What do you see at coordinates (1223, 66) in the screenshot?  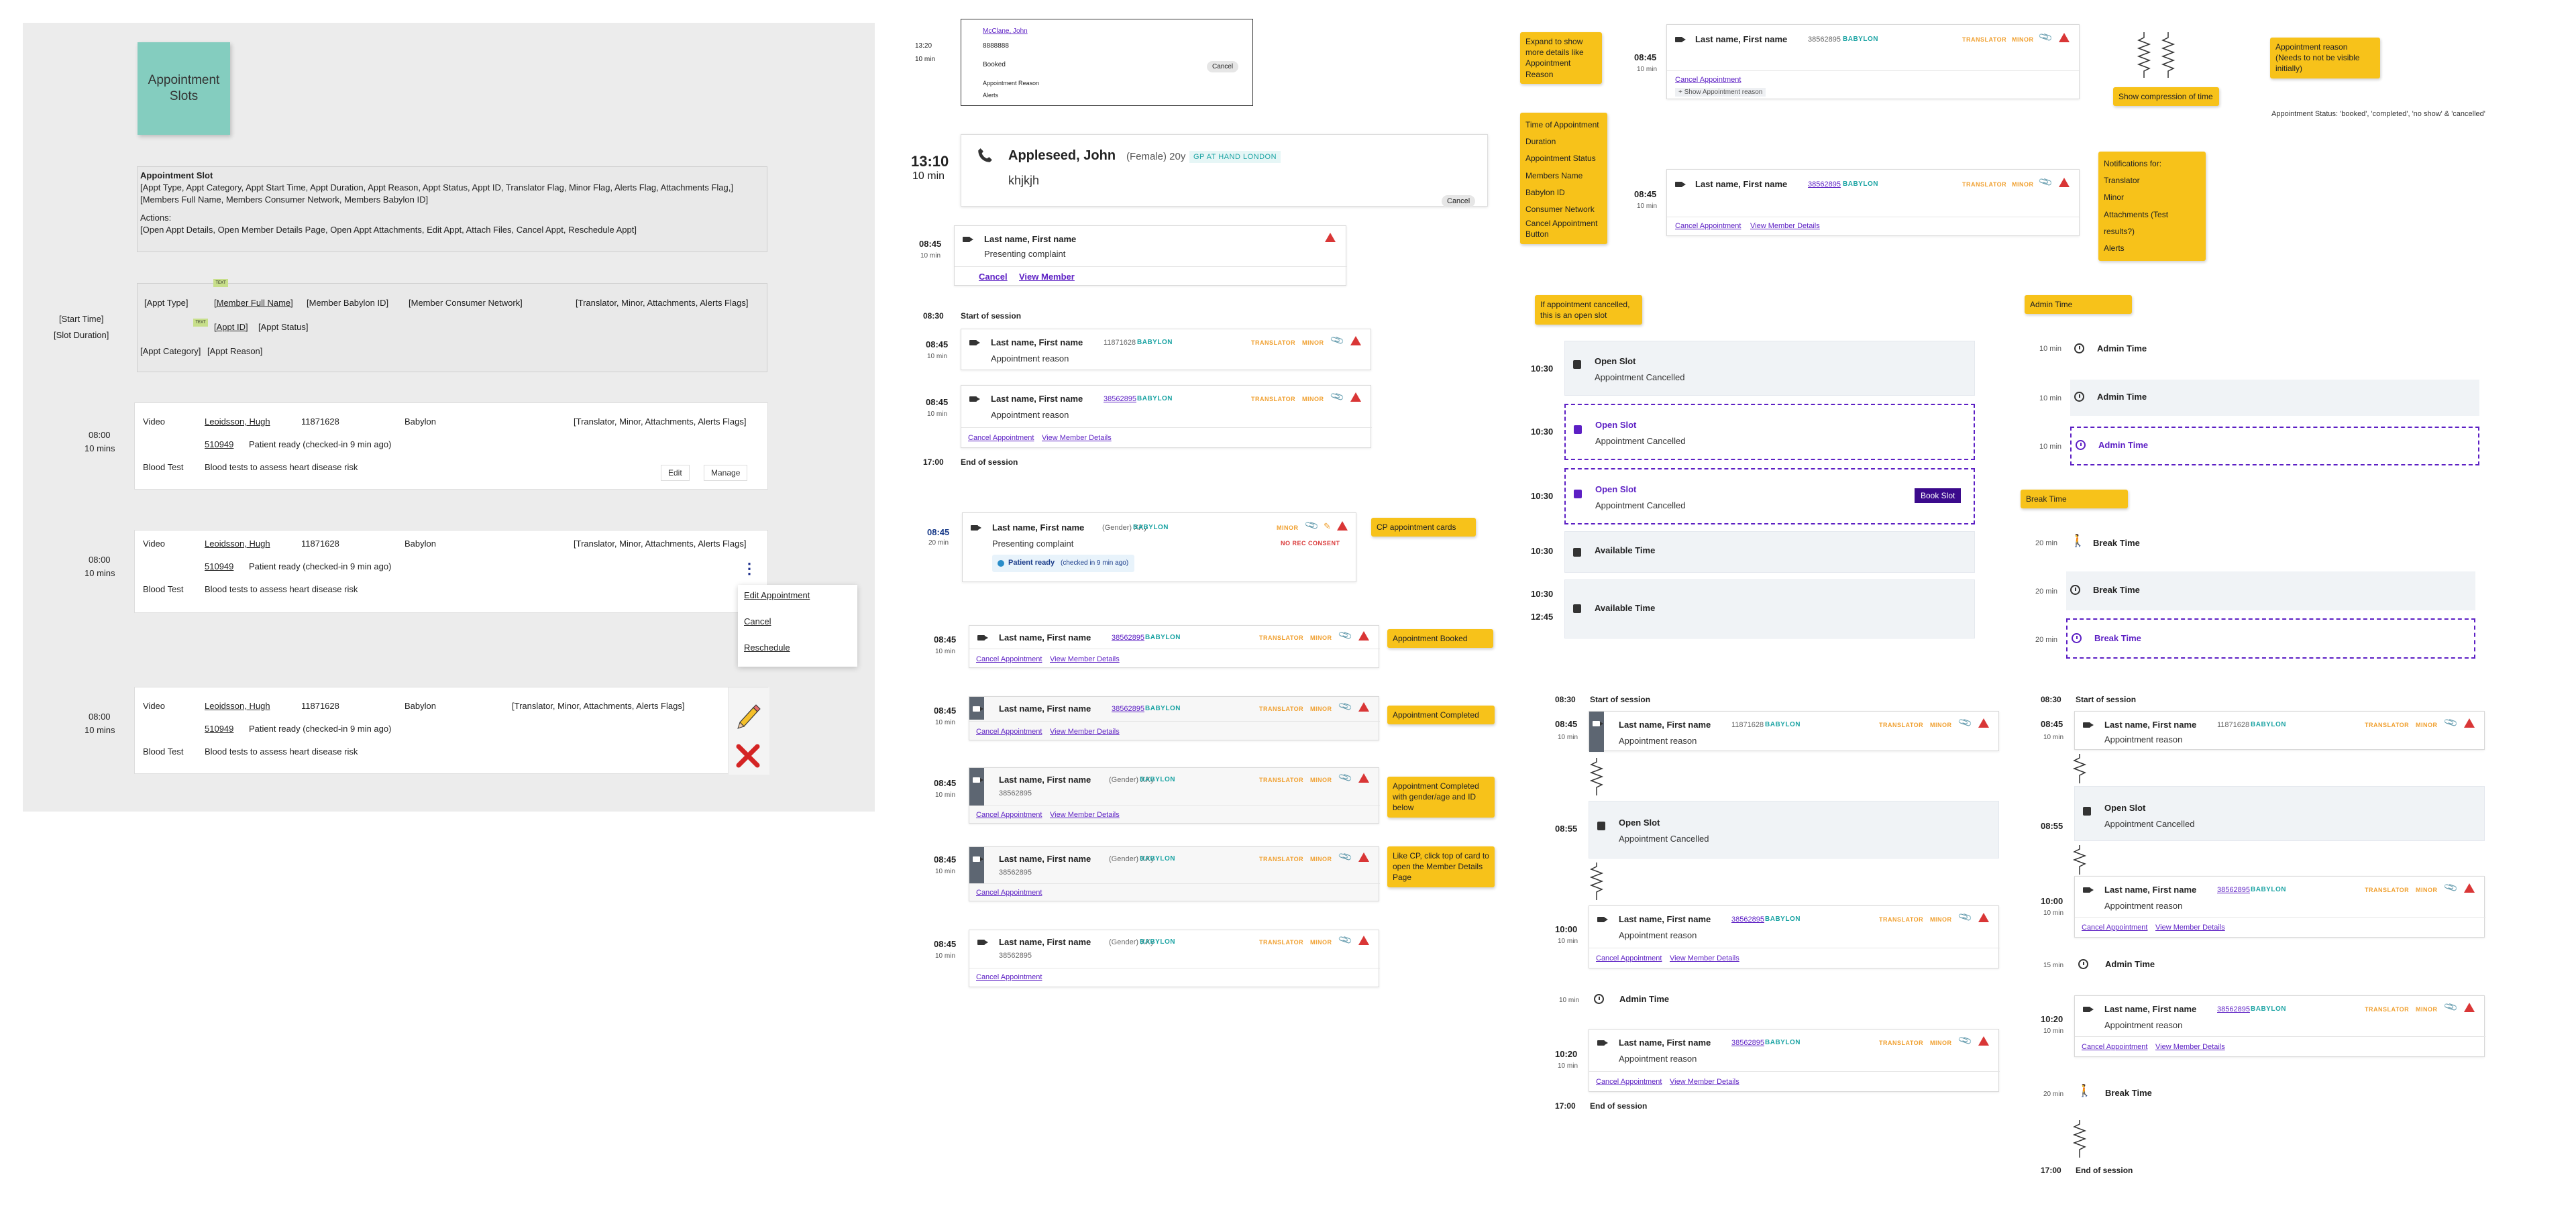 I see `mini-cancel-button: Cancel` at bounding box center [1223, 66].